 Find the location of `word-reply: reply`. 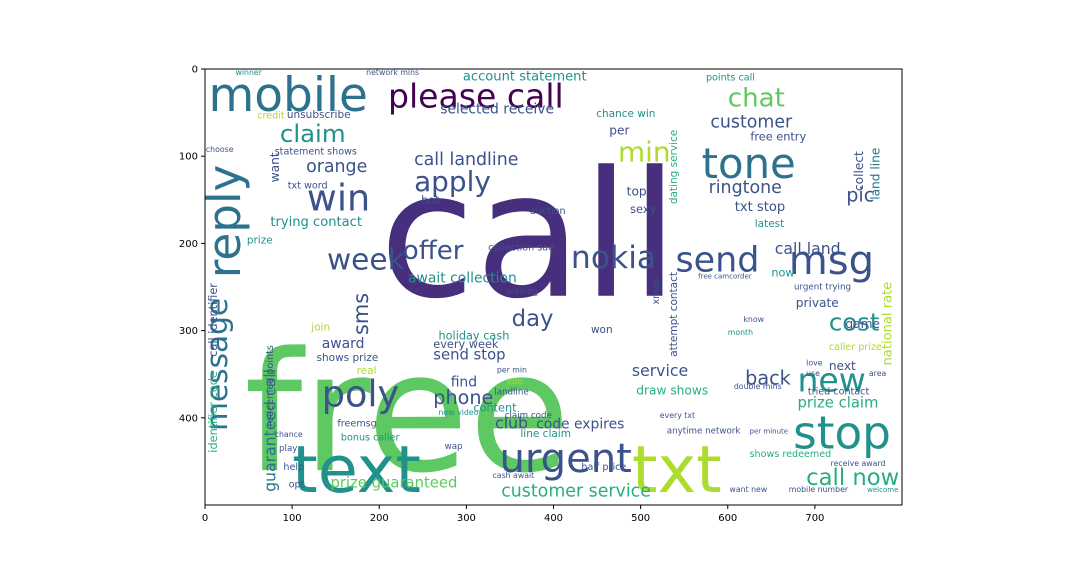

word-reply: reply is located at coordinates (224, 222).